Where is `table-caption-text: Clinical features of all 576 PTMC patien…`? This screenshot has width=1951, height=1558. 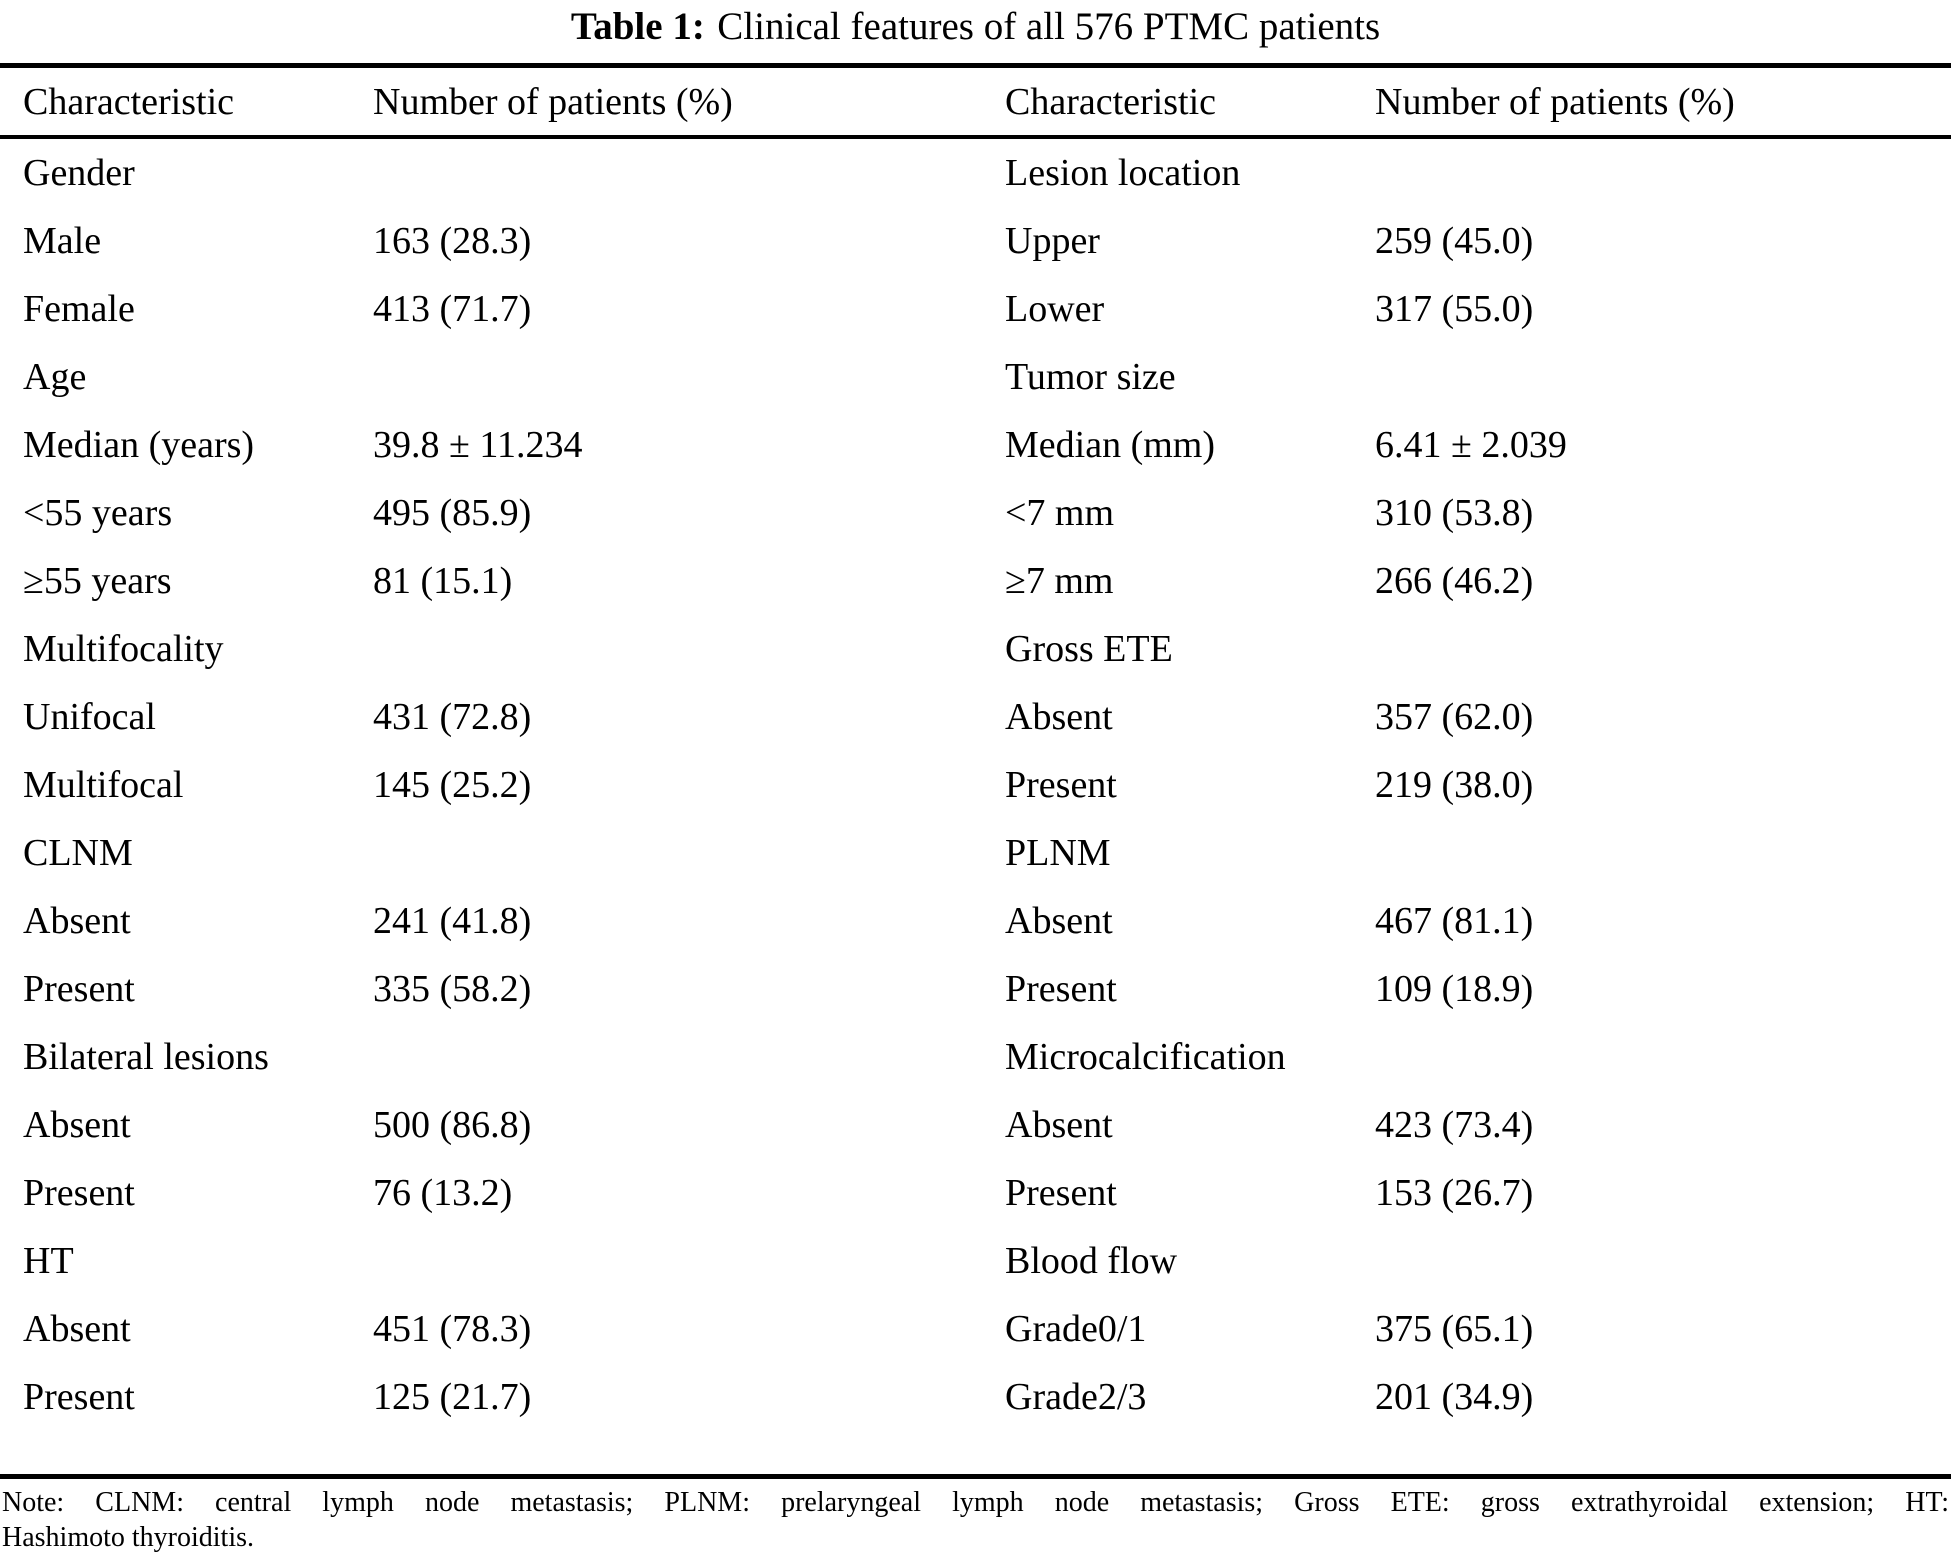 table-caption-text: Clinical features of all 576 PTMC patien… is located at coordinates (1049, 26).